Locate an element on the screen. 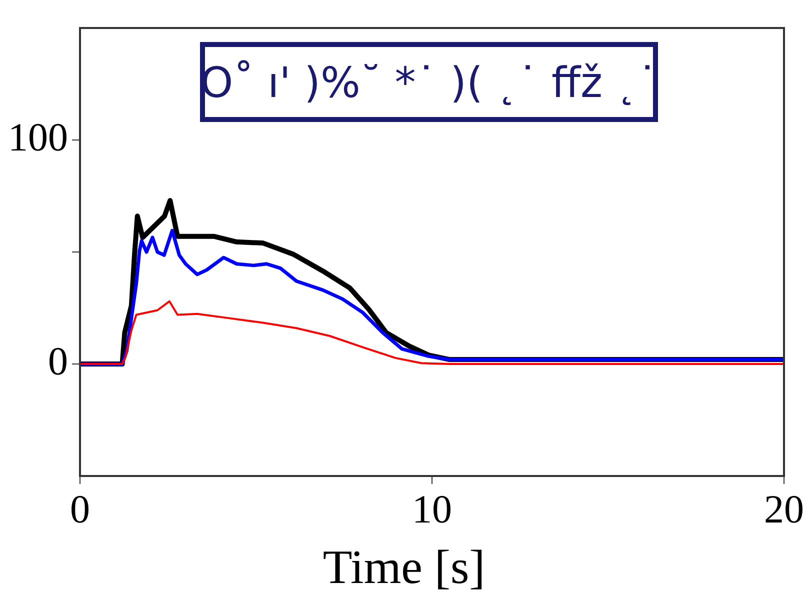 The width and height of the screenshot is (808, 602). x-axis-title: Time [s] is located at coordinates (404, 567).